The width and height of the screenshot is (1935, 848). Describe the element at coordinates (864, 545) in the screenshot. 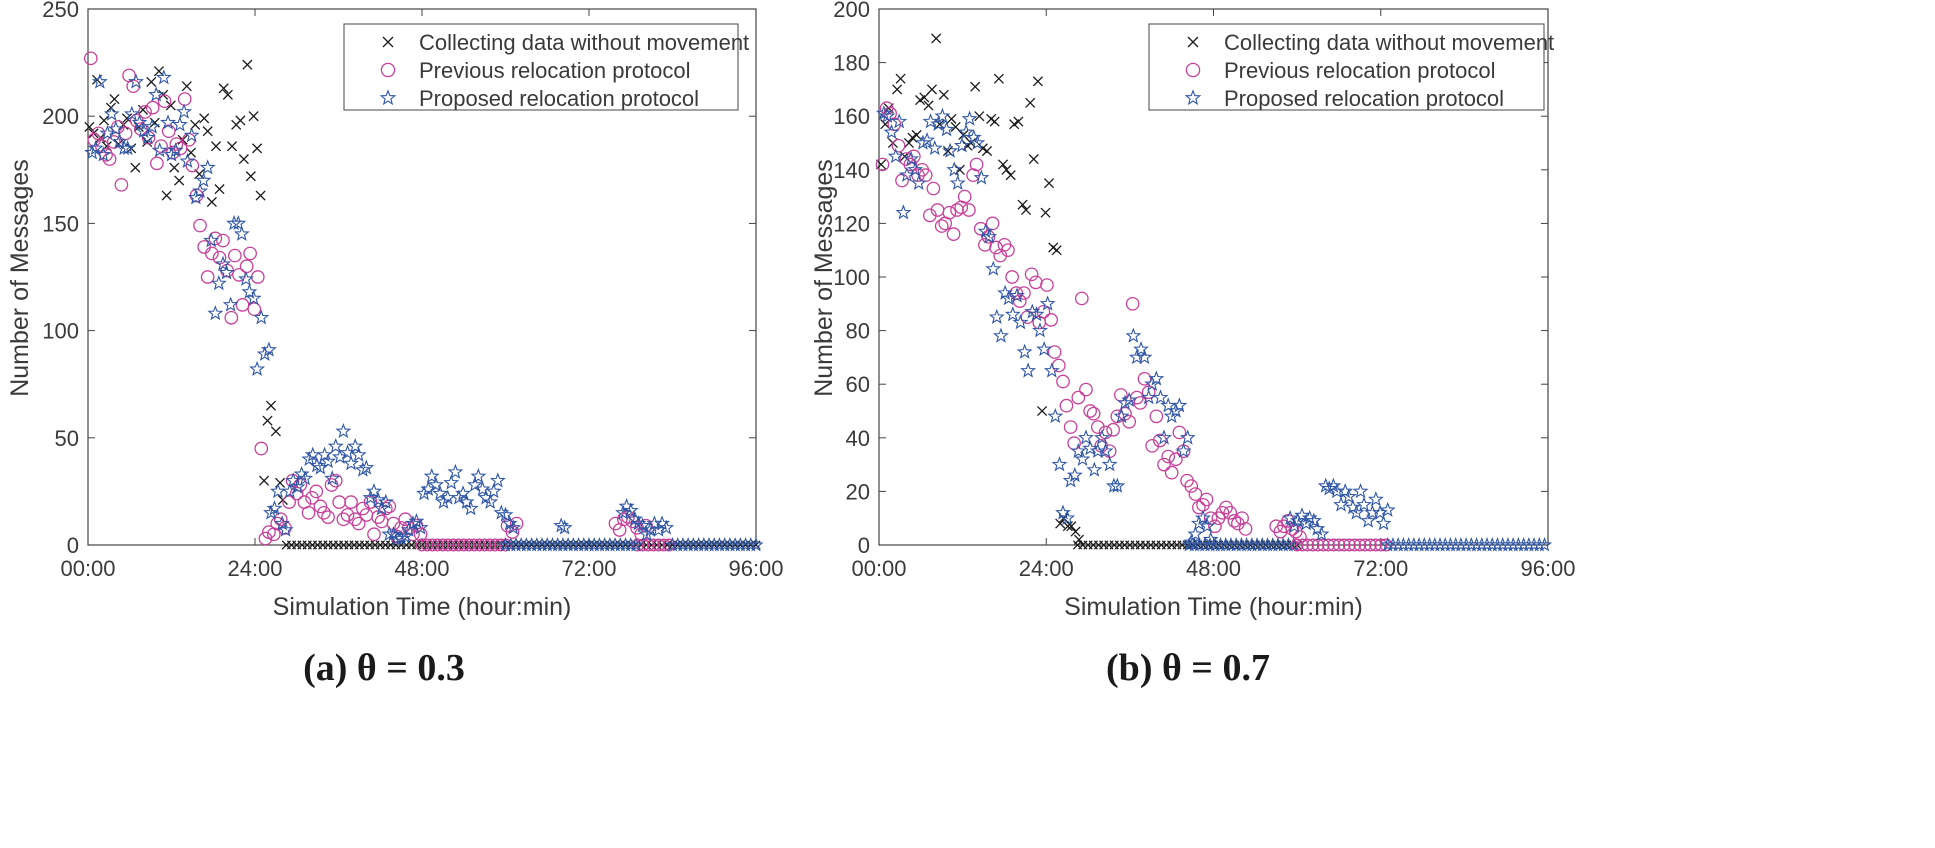

I see `y-tick-label: 0` at that location.